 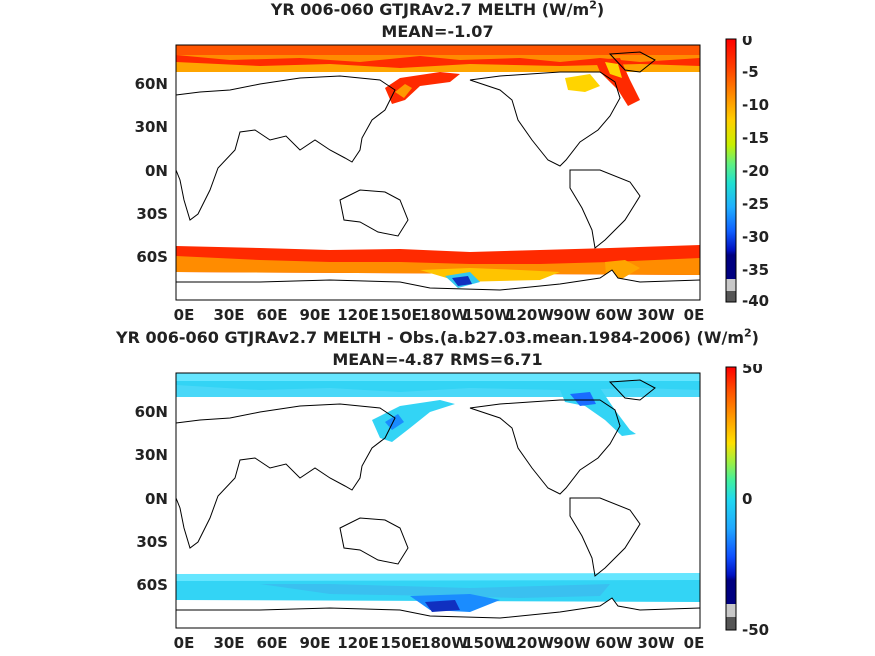 What do you see at coordinates (430, 9) in the screenshot?
I see `panel1-title-text: YR 006-060 GTJRAv2.7 MELTH (W/m` at bounding box center [430, 9].